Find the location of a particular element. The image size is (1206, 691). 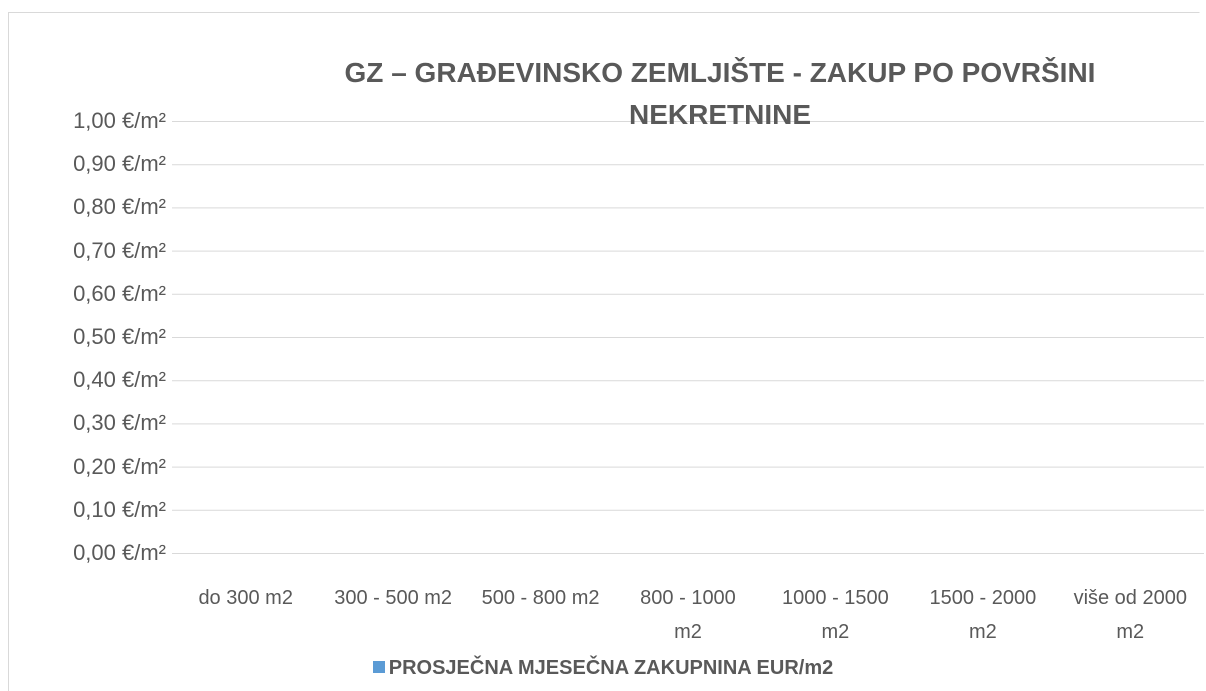

legend: PROSJEČNA MJESEČNA ZAKUPNINA EUR/m2 is located at coordinates (603, 668).